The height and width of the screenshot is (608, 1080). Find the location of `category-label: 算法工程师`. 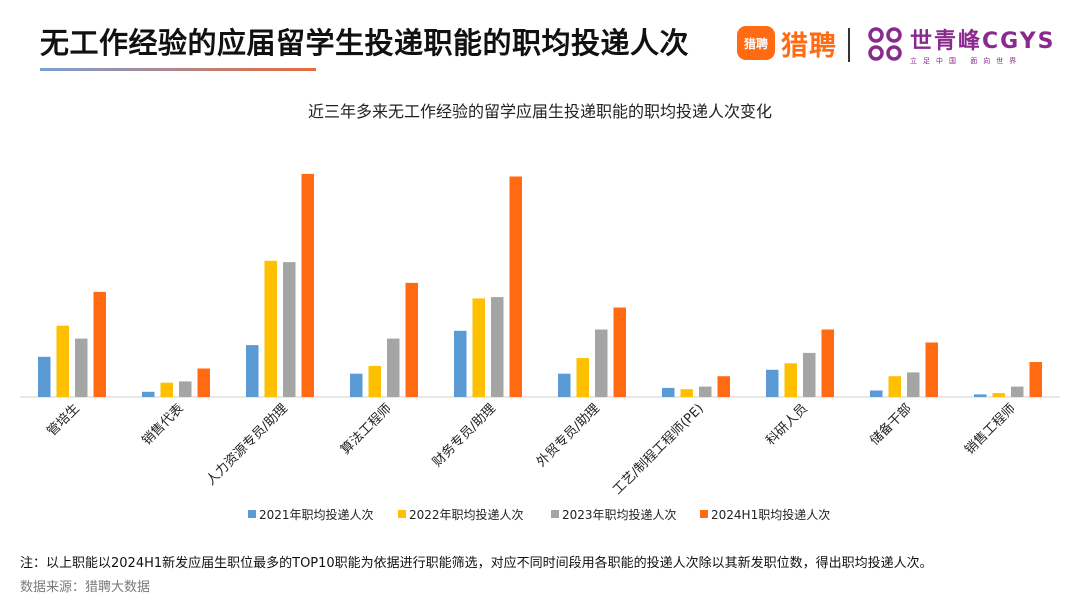

category-label: 算法工程师 is located at coordinates (366, 429).